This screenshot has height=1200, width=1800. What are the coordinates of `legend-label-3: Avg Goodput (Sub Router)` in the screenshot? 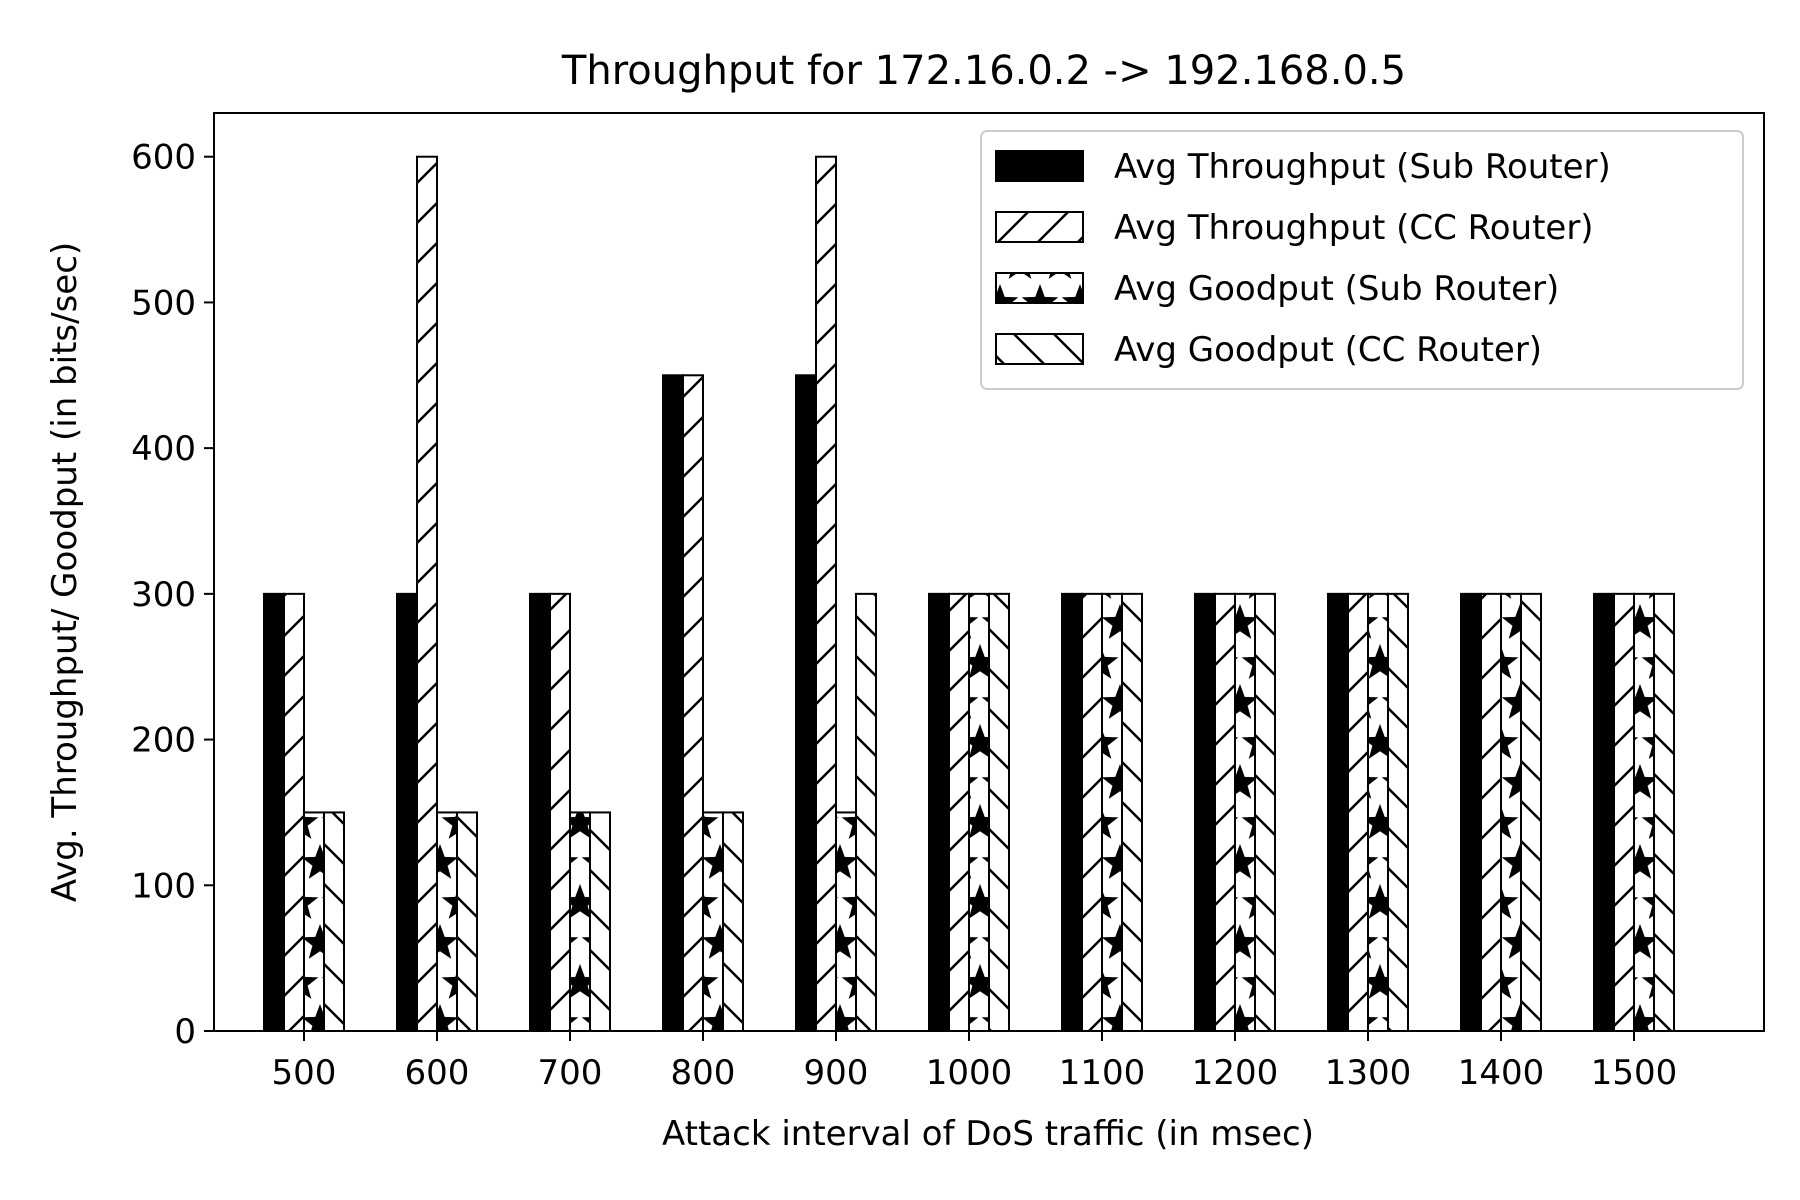 It's located at (1336, 289).